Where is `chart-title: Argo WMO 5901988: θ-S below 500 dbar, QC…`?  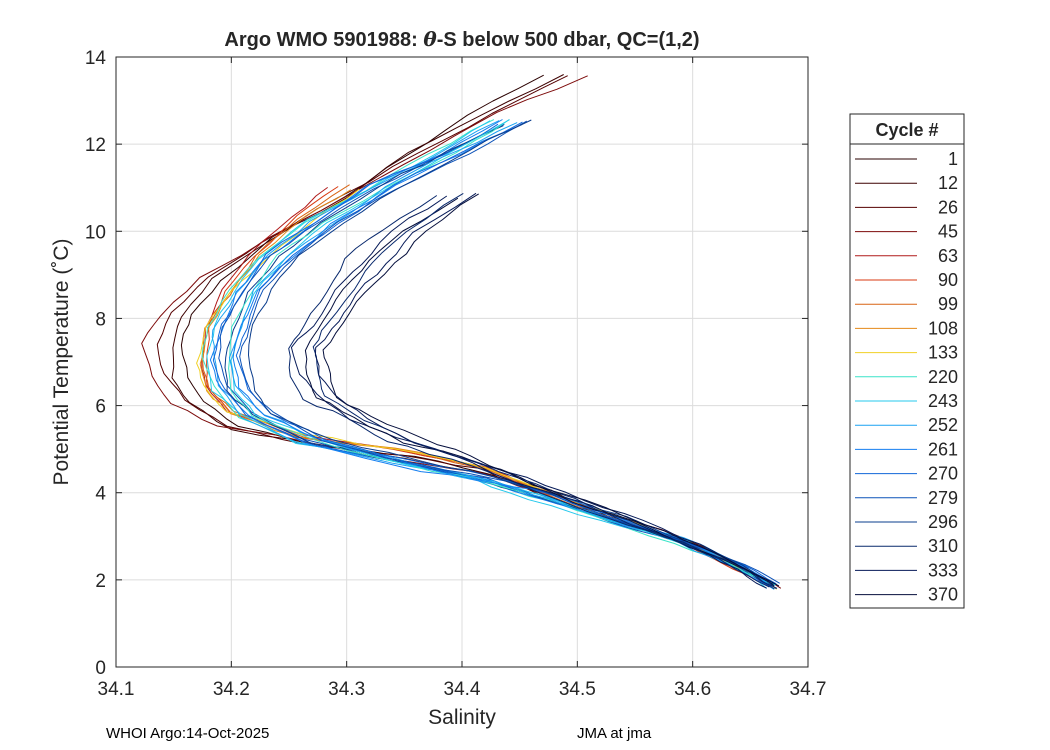
chart-title: Argo WMO 5901988: θ-S below 500 dbar, QC… is located at coordinates (461, 39).